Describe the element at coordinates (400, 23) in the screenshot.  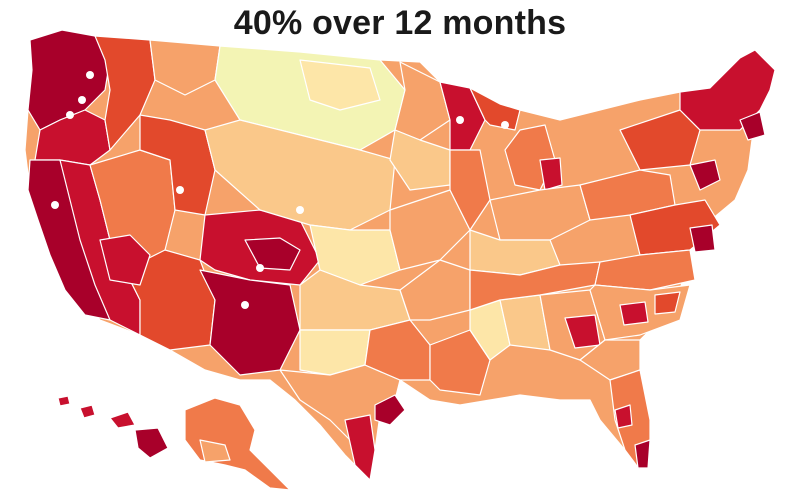
I see `page-title: 40% over 12 months` at that location.